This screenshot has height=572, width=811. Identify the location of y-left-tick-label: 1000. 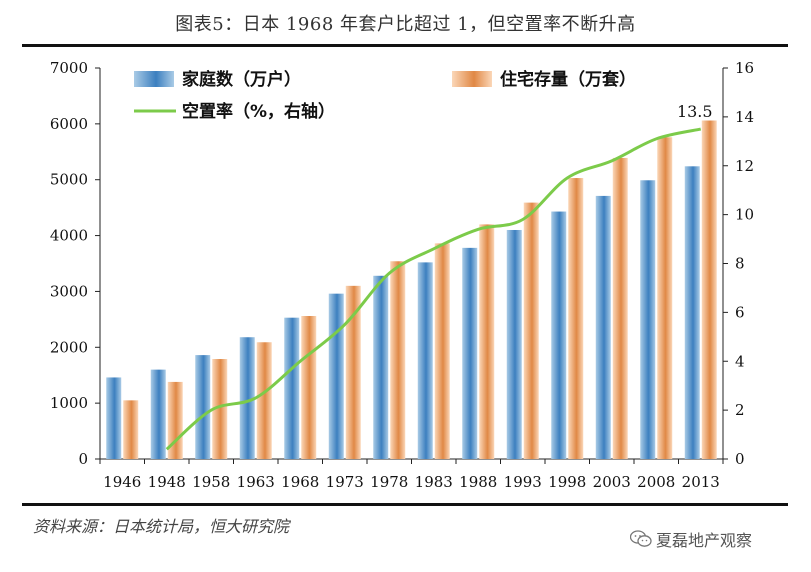
(69, 403).